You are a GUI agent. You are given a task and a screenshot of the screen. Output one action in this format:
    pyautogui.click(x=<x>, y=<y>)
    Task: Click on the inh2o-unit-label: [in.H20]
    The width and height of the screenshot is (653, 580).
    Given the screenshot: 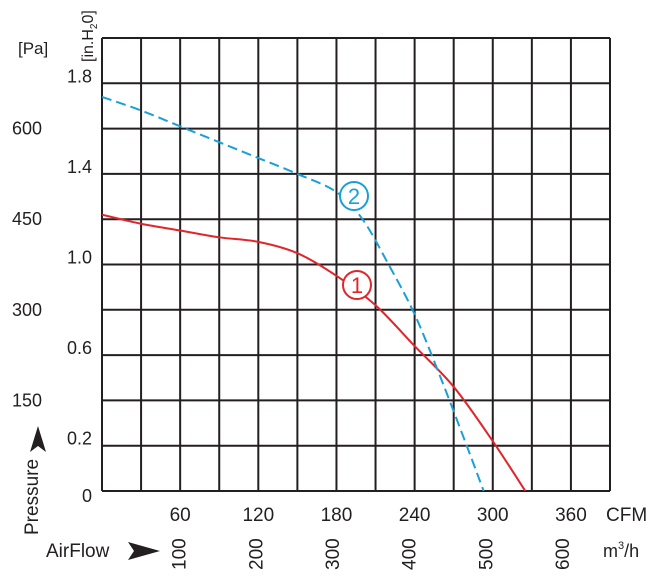 What is the action you would take?
    pyautogui.click(x=90, y=36)
    